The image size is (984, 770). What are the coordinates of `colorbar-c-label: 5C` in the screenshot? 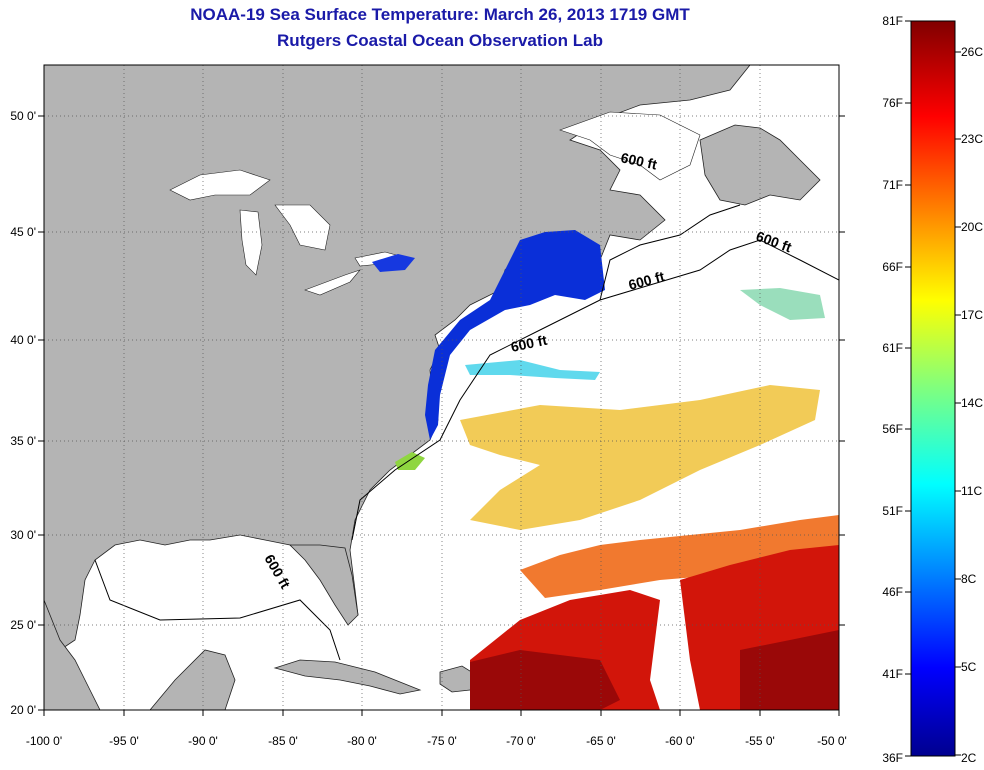 It's located at (969, 667).